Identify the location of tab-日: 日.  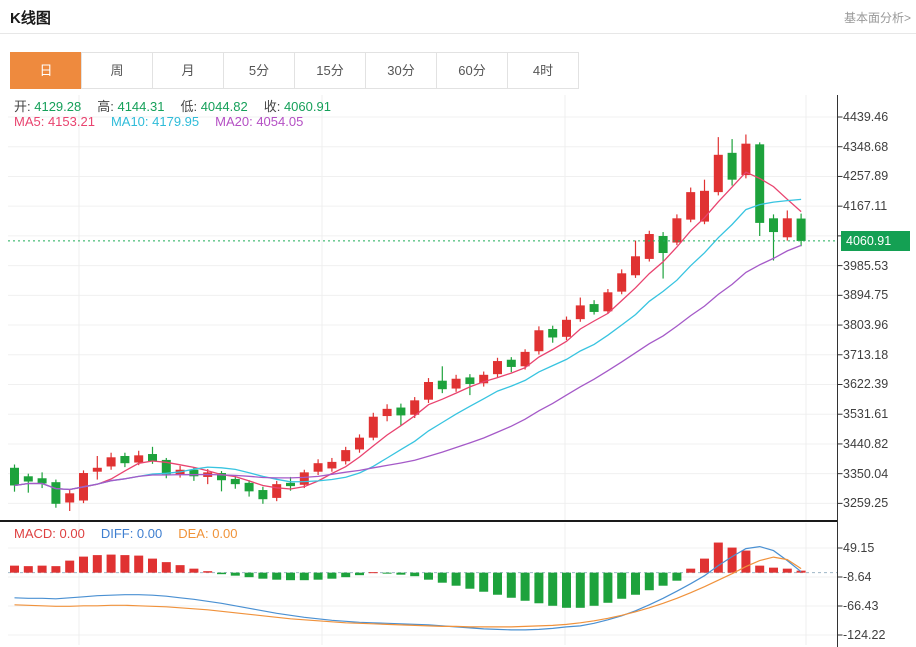
(46, 70).